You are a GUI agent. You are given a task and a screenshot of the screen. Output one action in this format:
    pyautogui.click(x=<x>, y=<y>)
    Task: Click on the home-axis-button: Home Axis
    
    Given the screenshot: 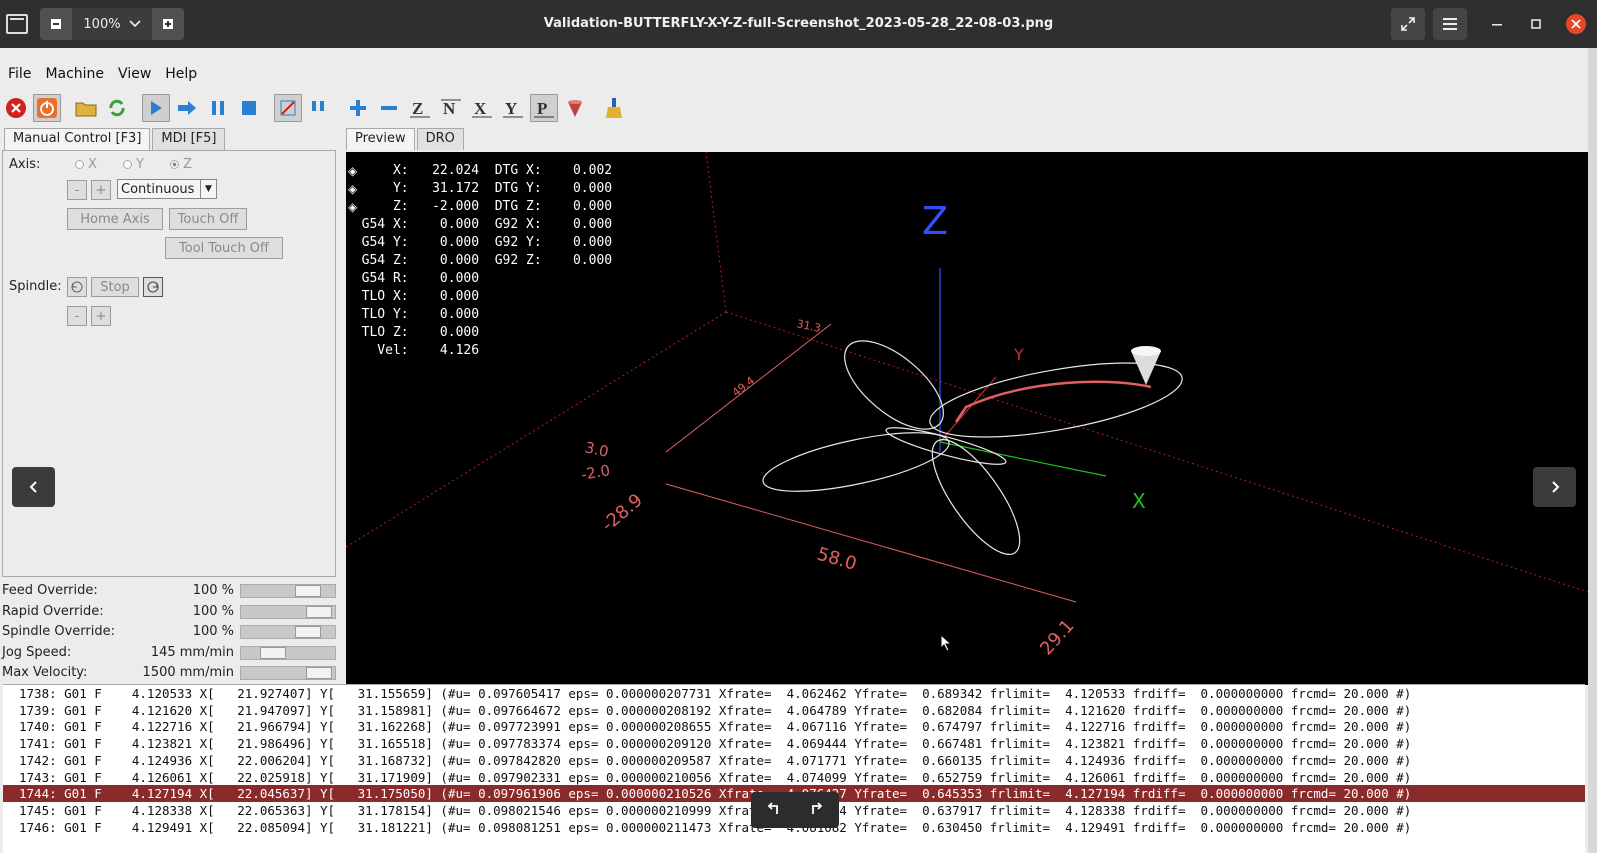 What is the action you would take?
    pyautogui.click(x=115, y=219)
    